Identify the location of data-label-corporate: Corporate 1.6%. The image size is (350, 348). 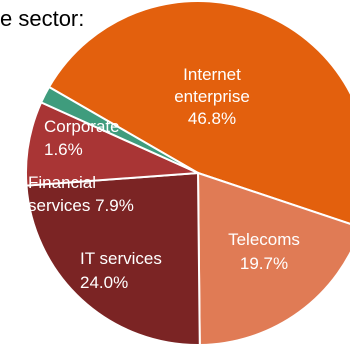
(82, 138).